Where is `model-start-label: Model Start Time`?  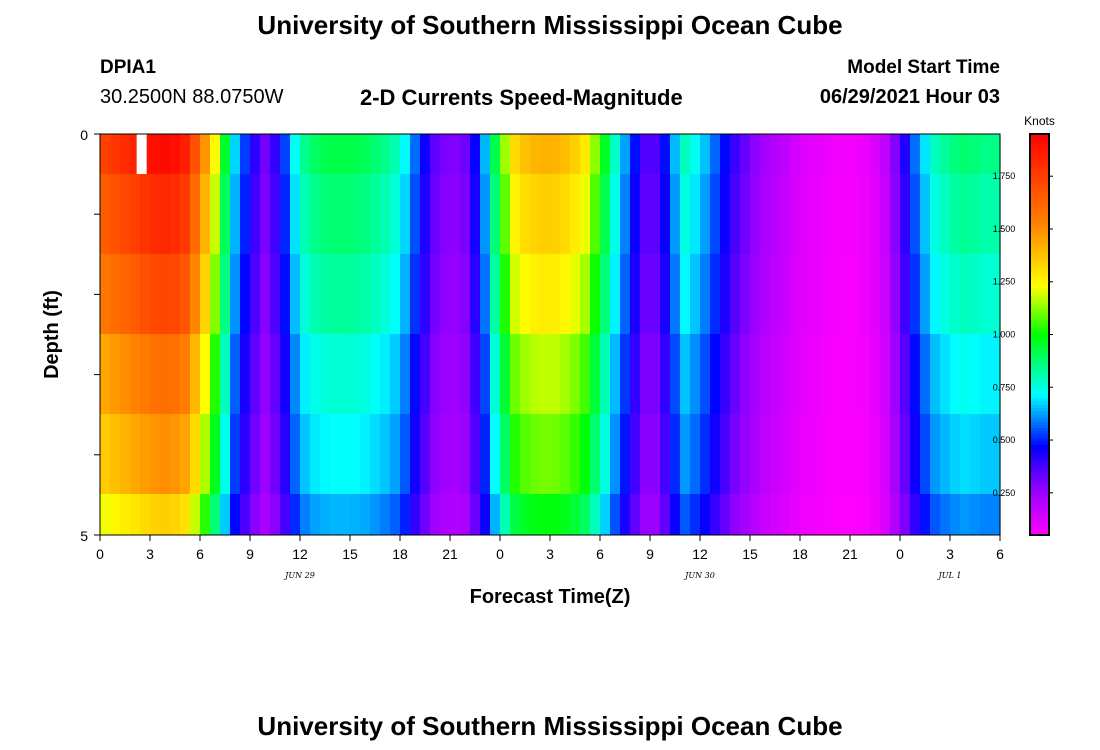 model-start-label: Model Start Time is located at coordinates (923, 67).